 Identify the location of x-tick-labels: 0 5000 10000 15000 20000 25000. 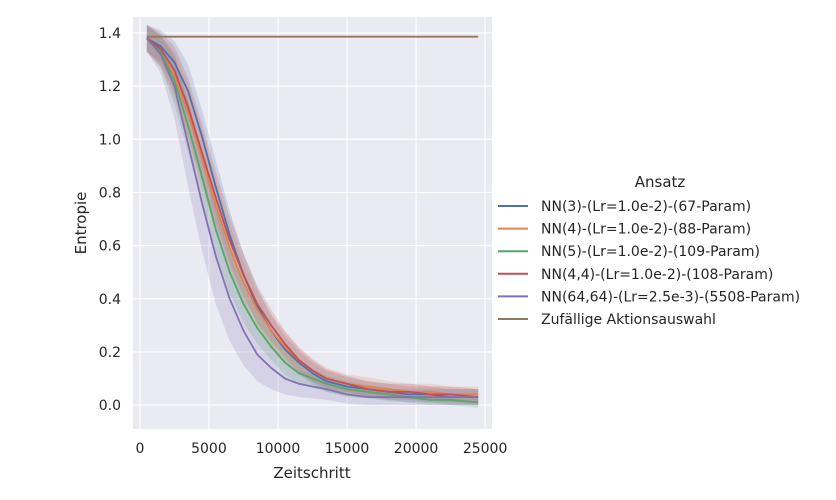
(321, 449).